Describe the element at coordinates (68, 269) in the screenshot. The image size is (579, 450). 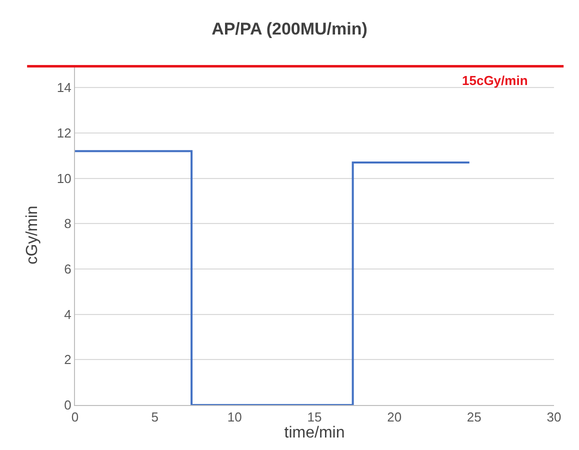
I see `y-tick-label: 6` at that location.